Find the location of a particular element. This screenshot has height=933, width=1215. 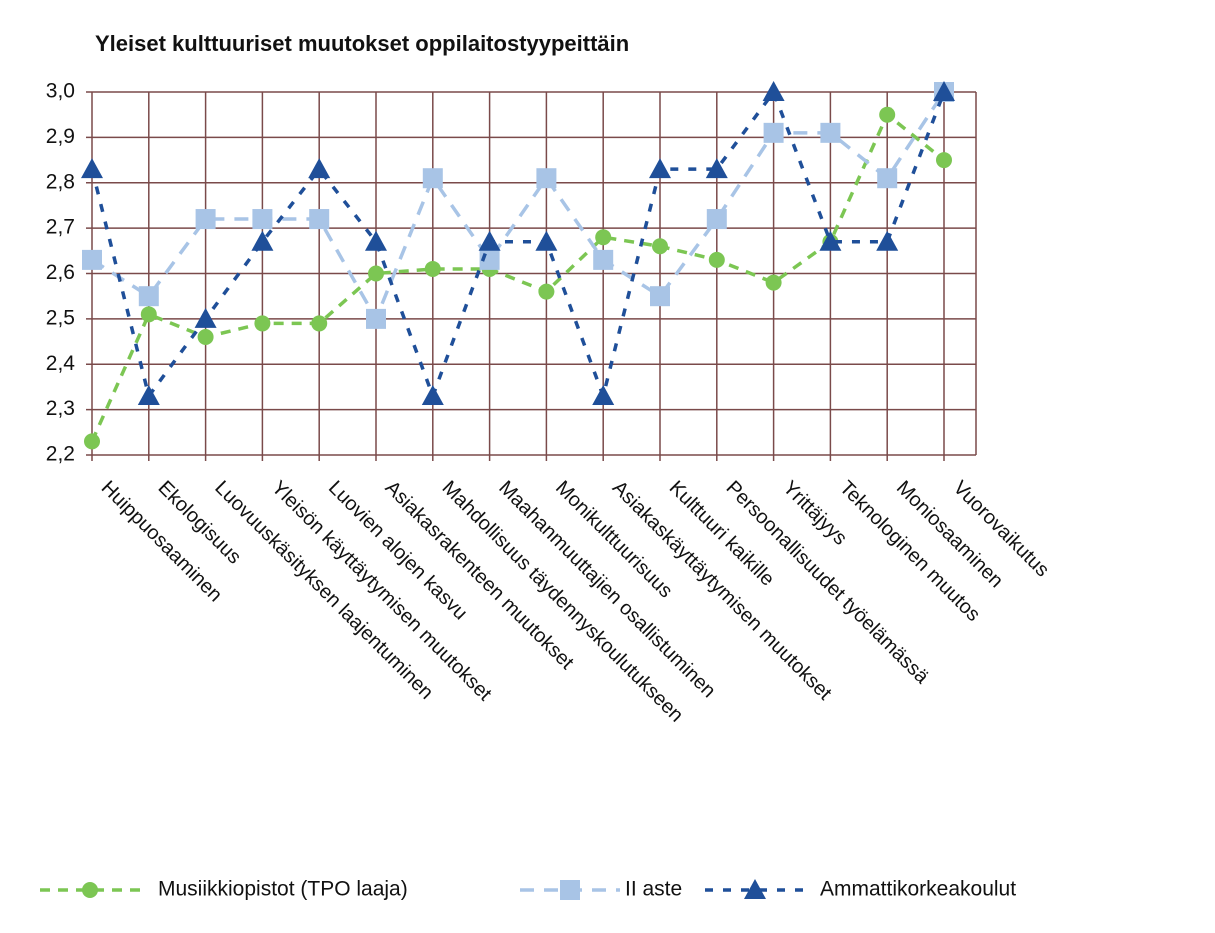

y-tick-label: 2,5 is located at coordinates (60, 317).